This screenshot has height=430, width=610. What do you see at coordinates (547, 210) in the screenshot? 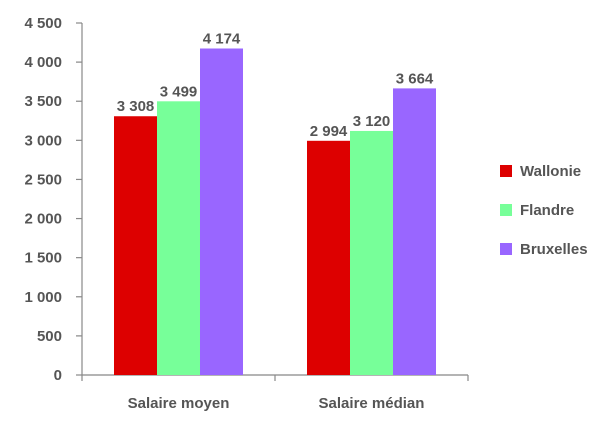
I see `legend-label-flandre: Flandre` at bounding box center [547, 210].